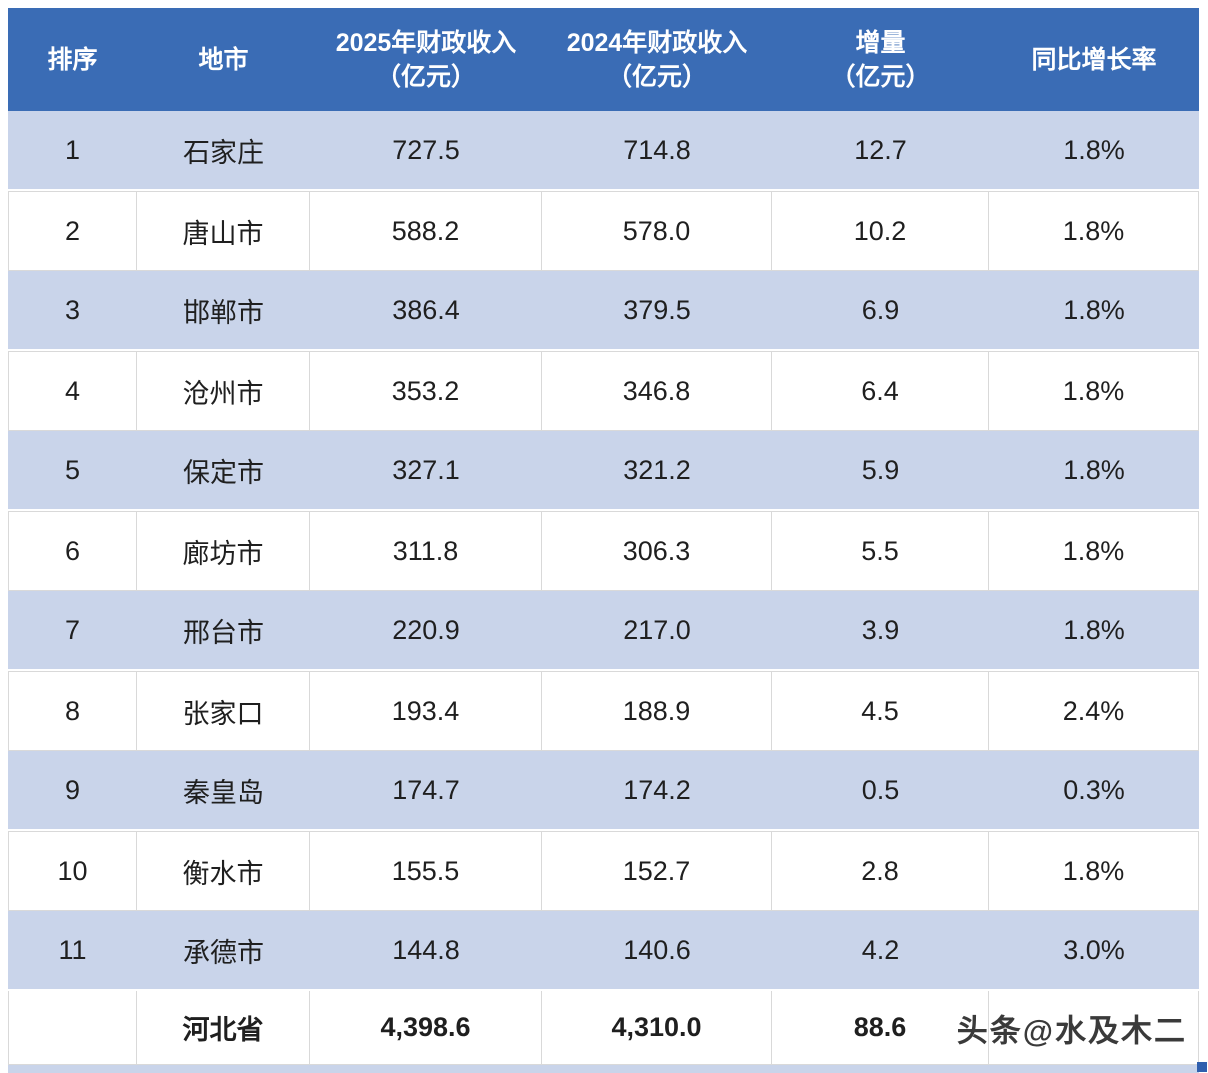 Image resolution: width=1208 pixels, height=1073 pixels. What do you see at coordinates (223, 951) in the screenshot?
I see `city-cell: 承德市` at bounding box center [223, 951].